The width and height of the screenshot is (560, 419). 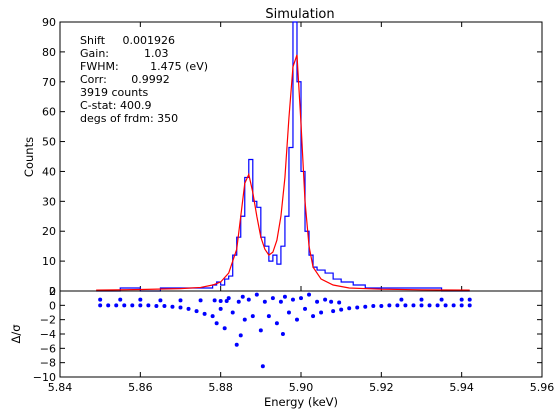 What do you see at coordinates (49, 82) in the screenshot?
I see `counts-y-tick-label: 70` at bounding box center [49, 82].